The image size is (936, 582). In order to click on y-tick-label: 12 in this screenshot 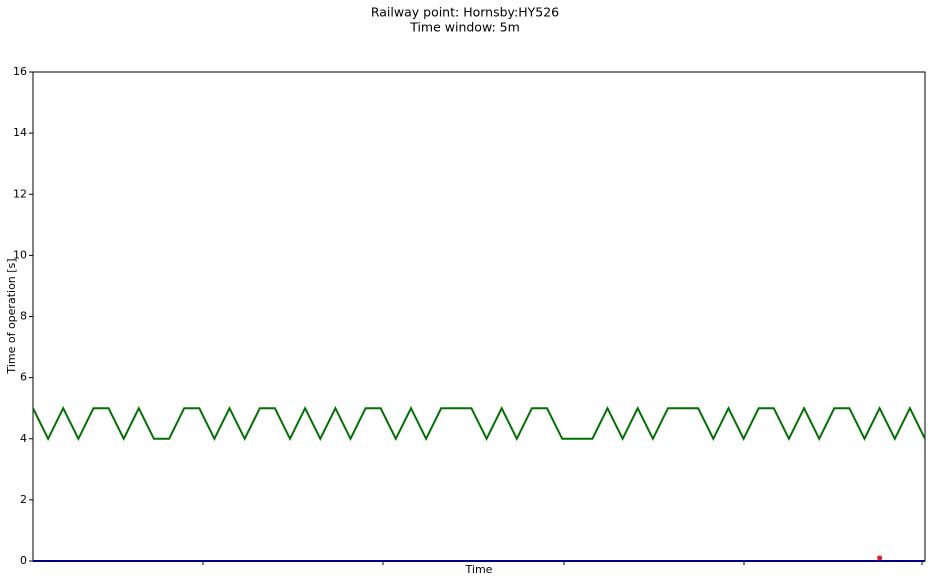, I will do `click(20, 193)`.